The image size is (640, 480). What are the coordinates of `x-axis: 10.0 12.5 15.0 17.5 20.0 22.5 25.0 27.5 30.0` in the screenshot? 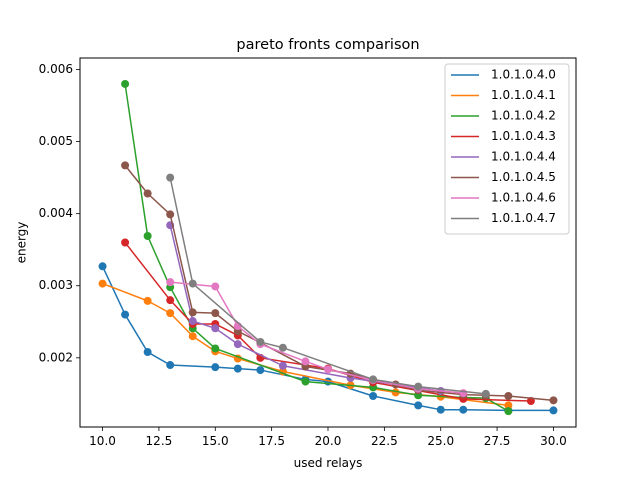 It's located at (328, 437).